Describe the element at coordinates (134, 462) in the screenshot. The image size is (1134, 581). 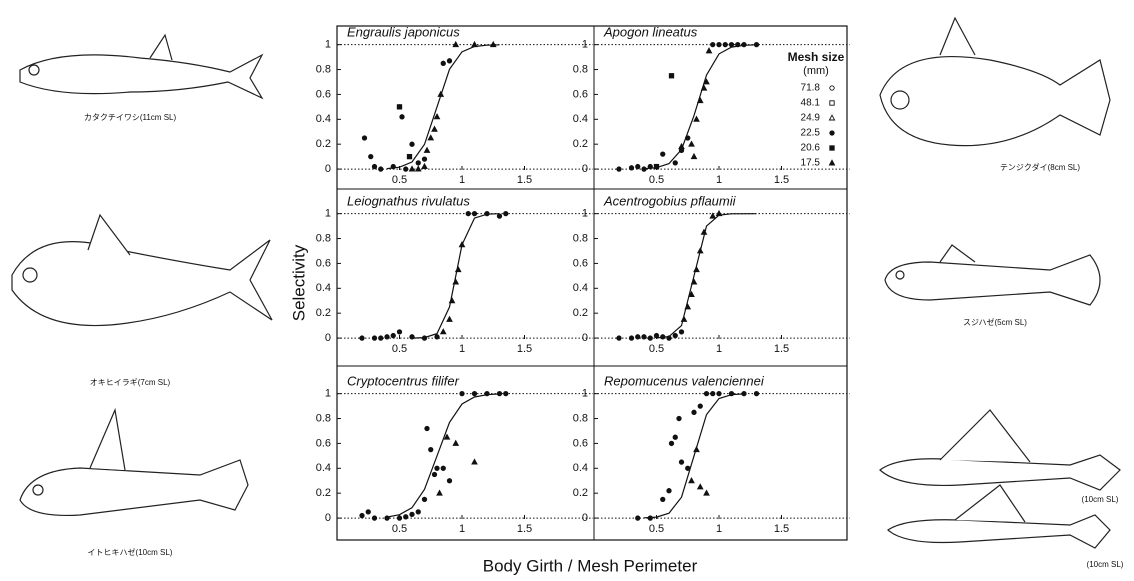
I see `fish-goby` at that location.